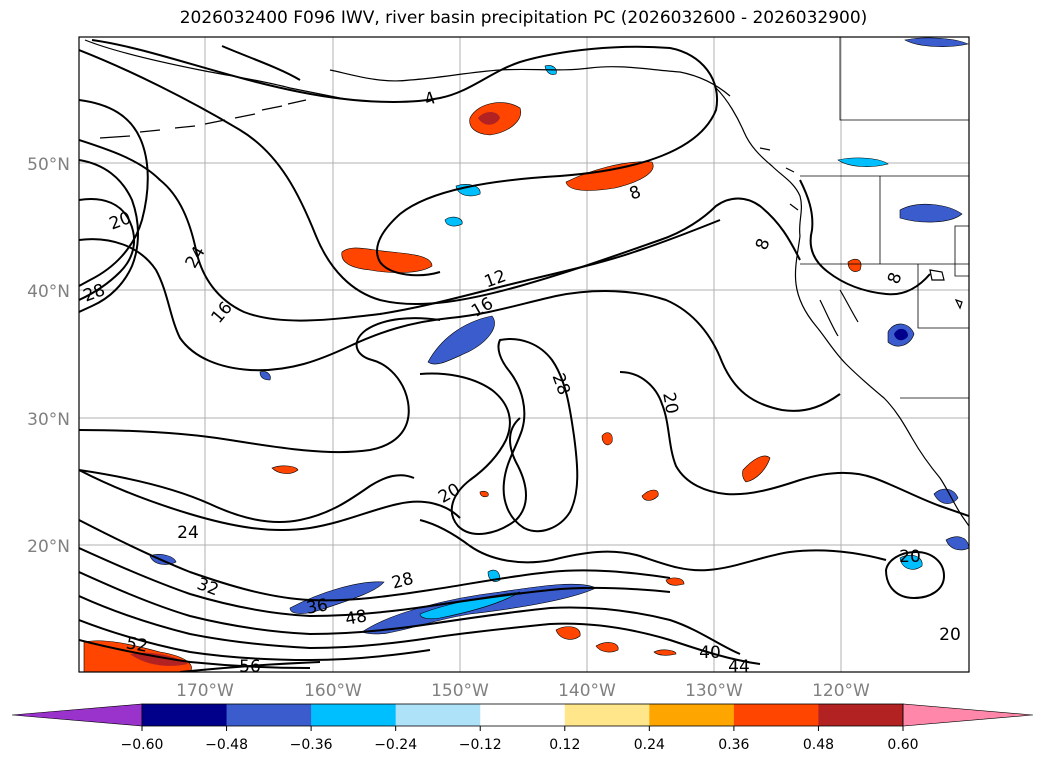 The height and width of the screenshot is (765, 1047). Describe the element at coordinates (495, 279) in the screenshot. I see `contour-label: 12` at that location.